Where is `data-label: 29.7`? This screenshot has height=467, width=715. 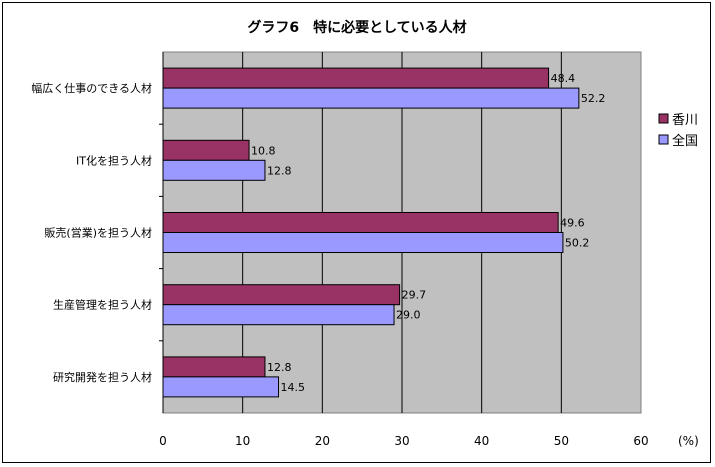
data-label: 29.7 is located at coordinates (414, 295).